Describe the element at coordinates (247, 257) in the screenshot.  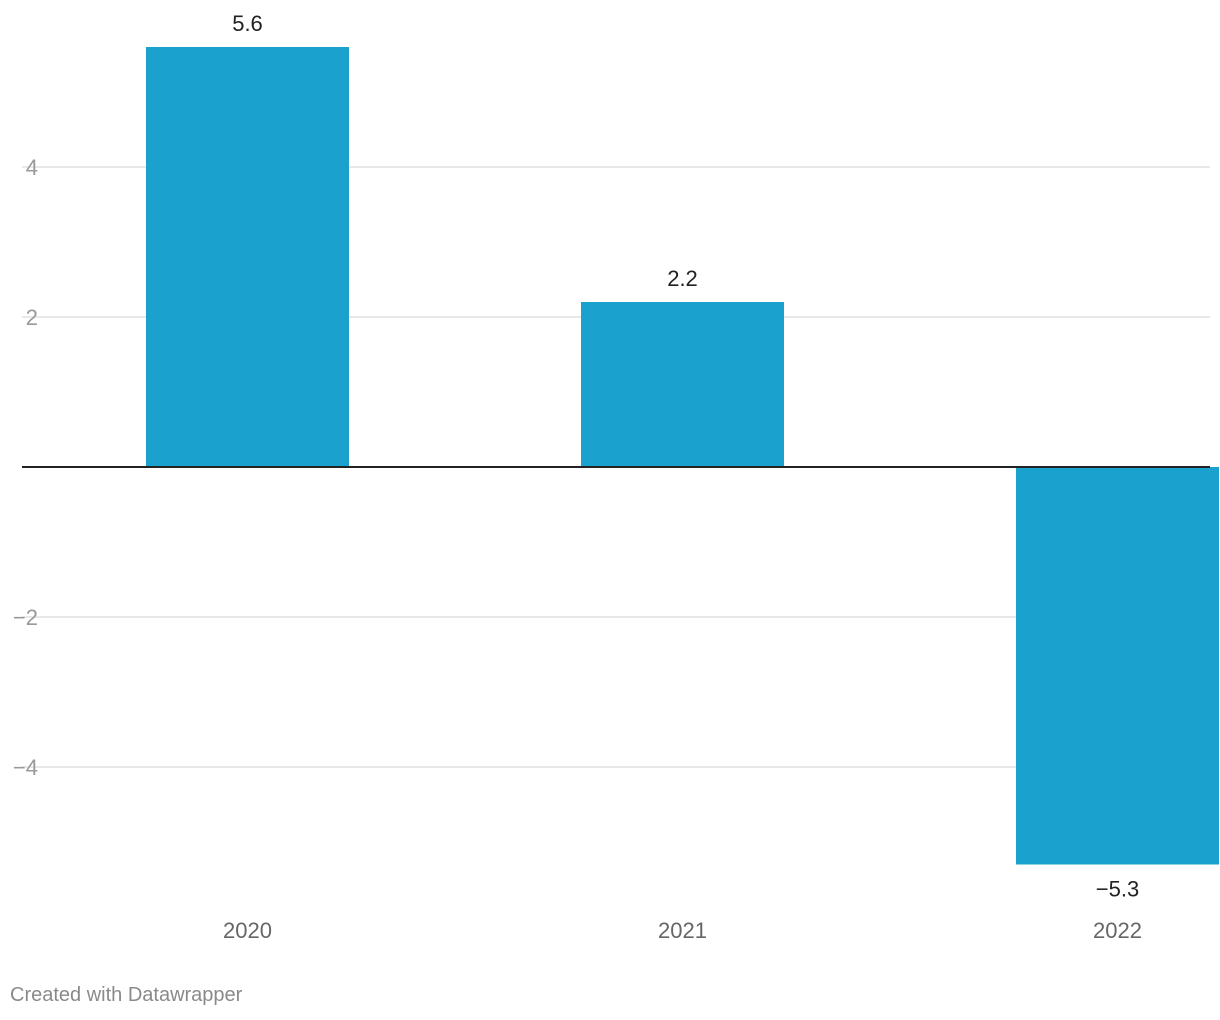
I see `bar-2020` at that location.